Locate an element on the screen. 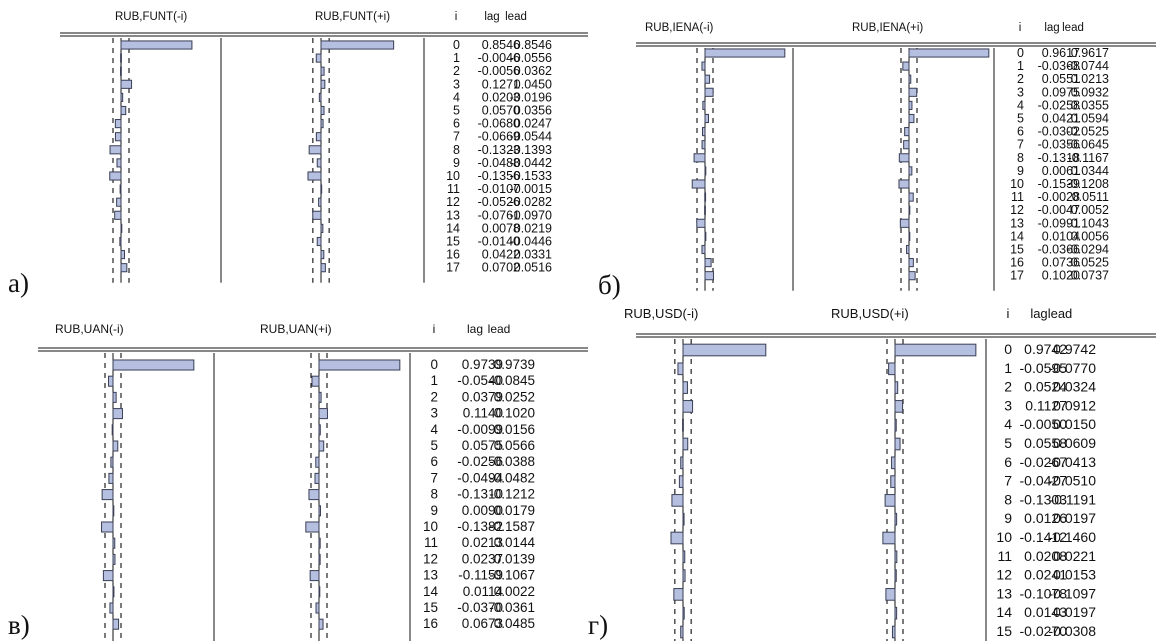  row-lead-15: -0.0308 is located at coordinates (1073, 631).